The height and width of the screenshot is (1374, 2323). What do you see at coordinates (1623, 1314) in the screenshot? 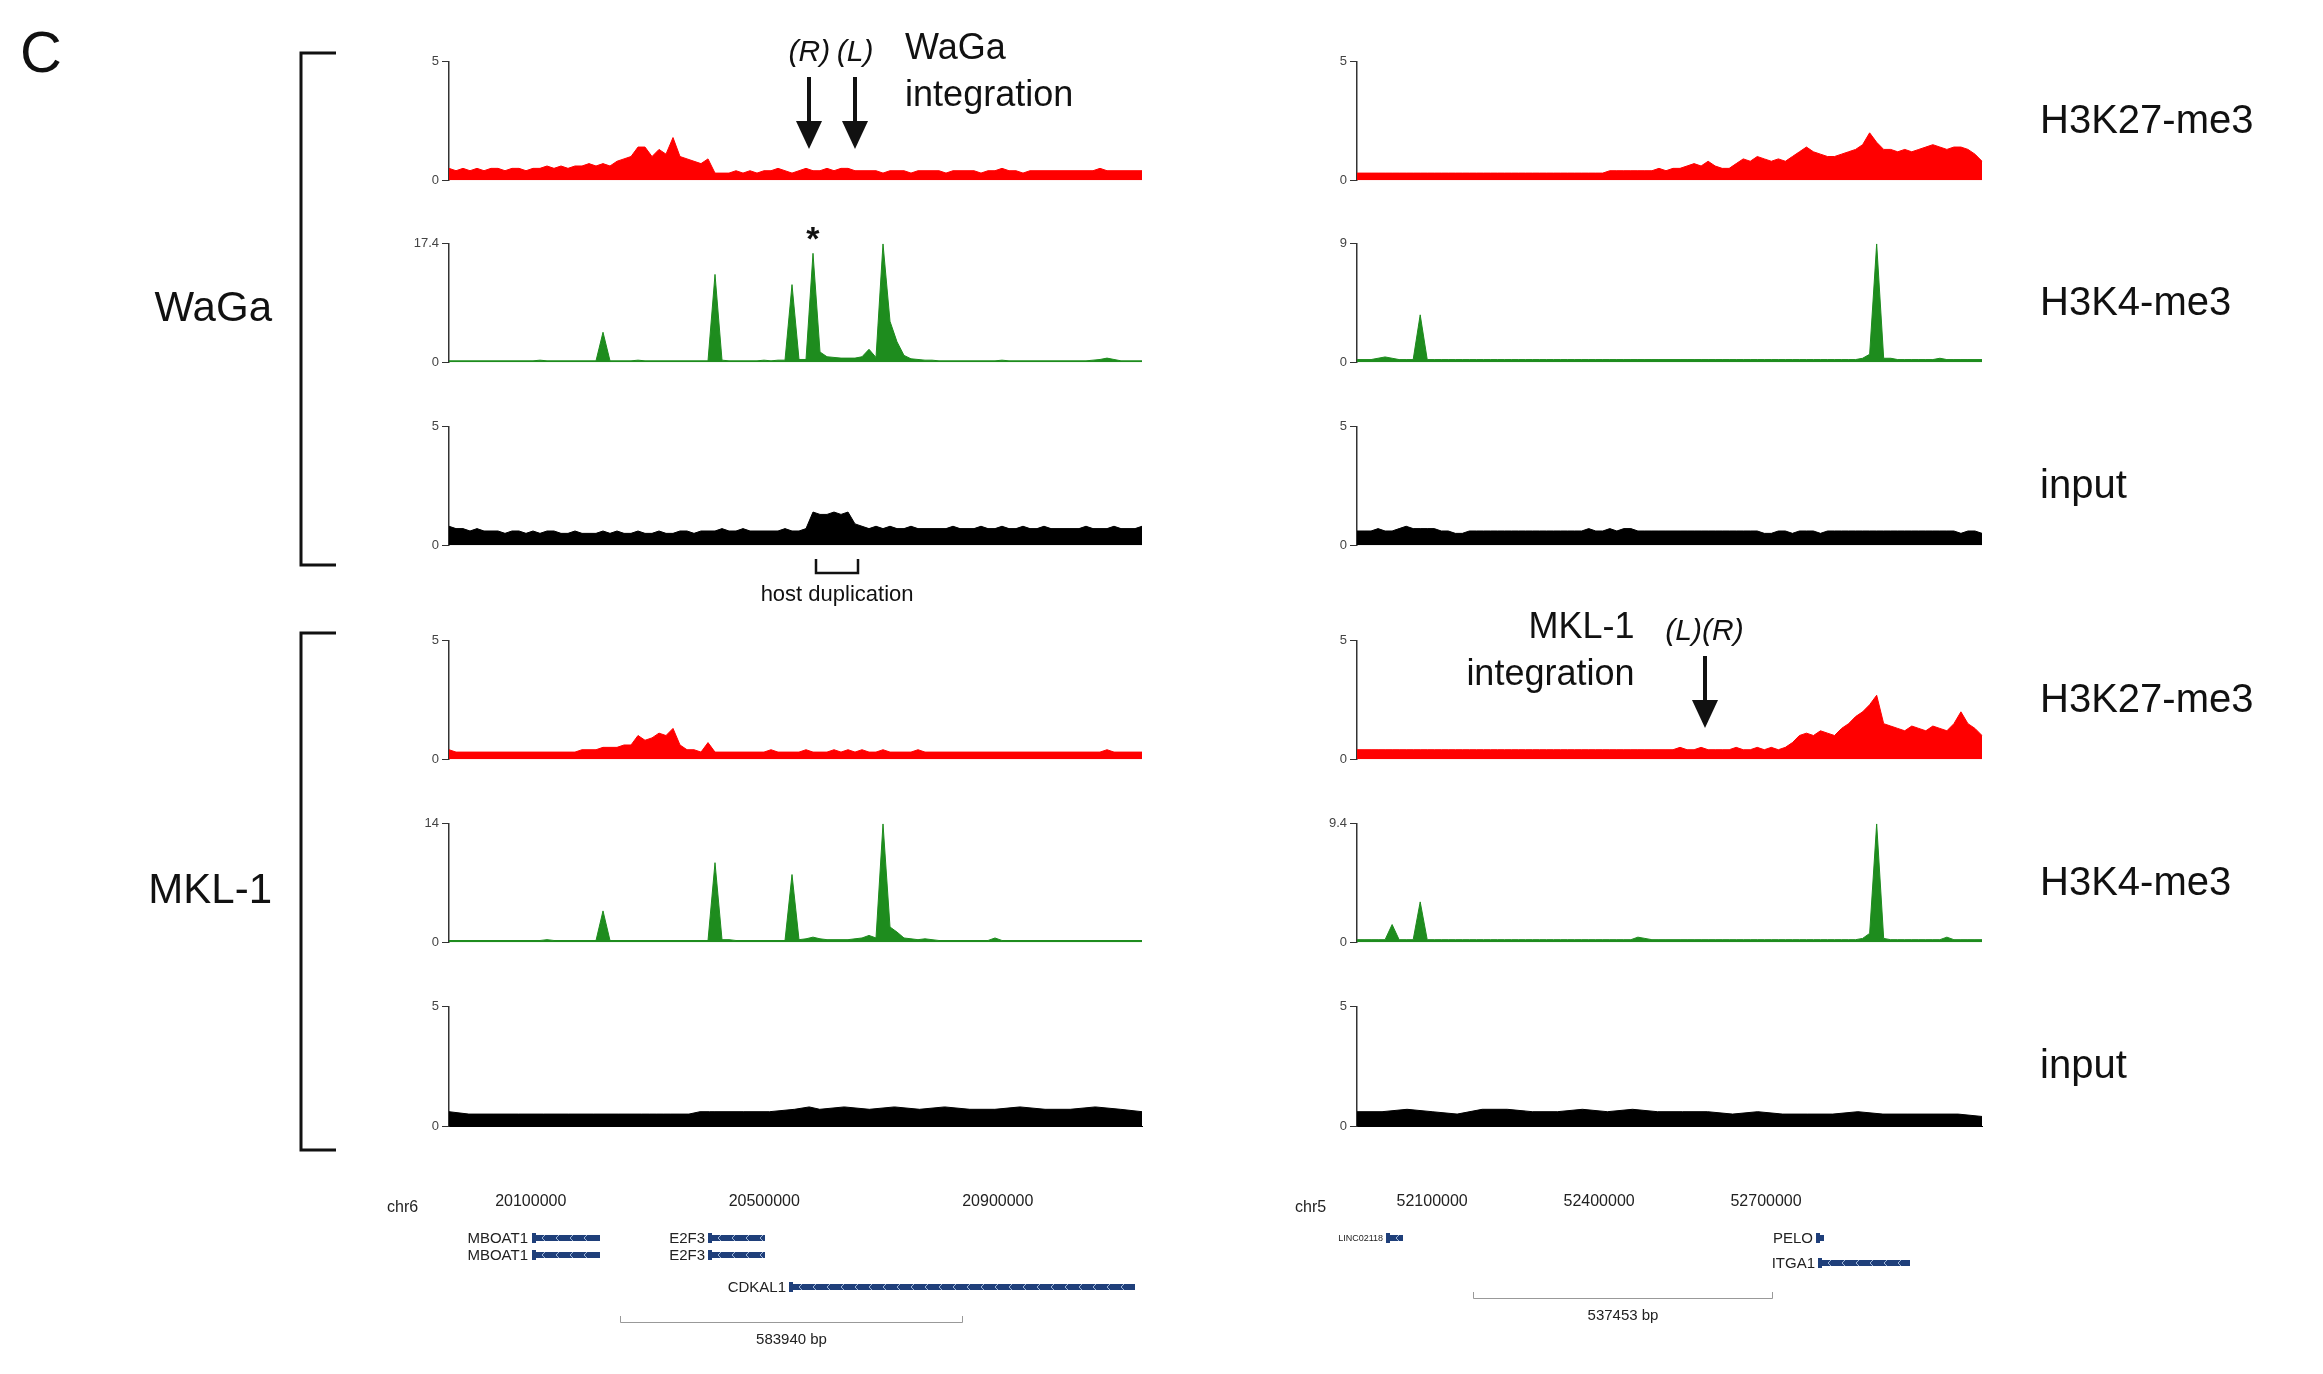
I see `text: 537453 bp` at bounding box center [1623, 1314].